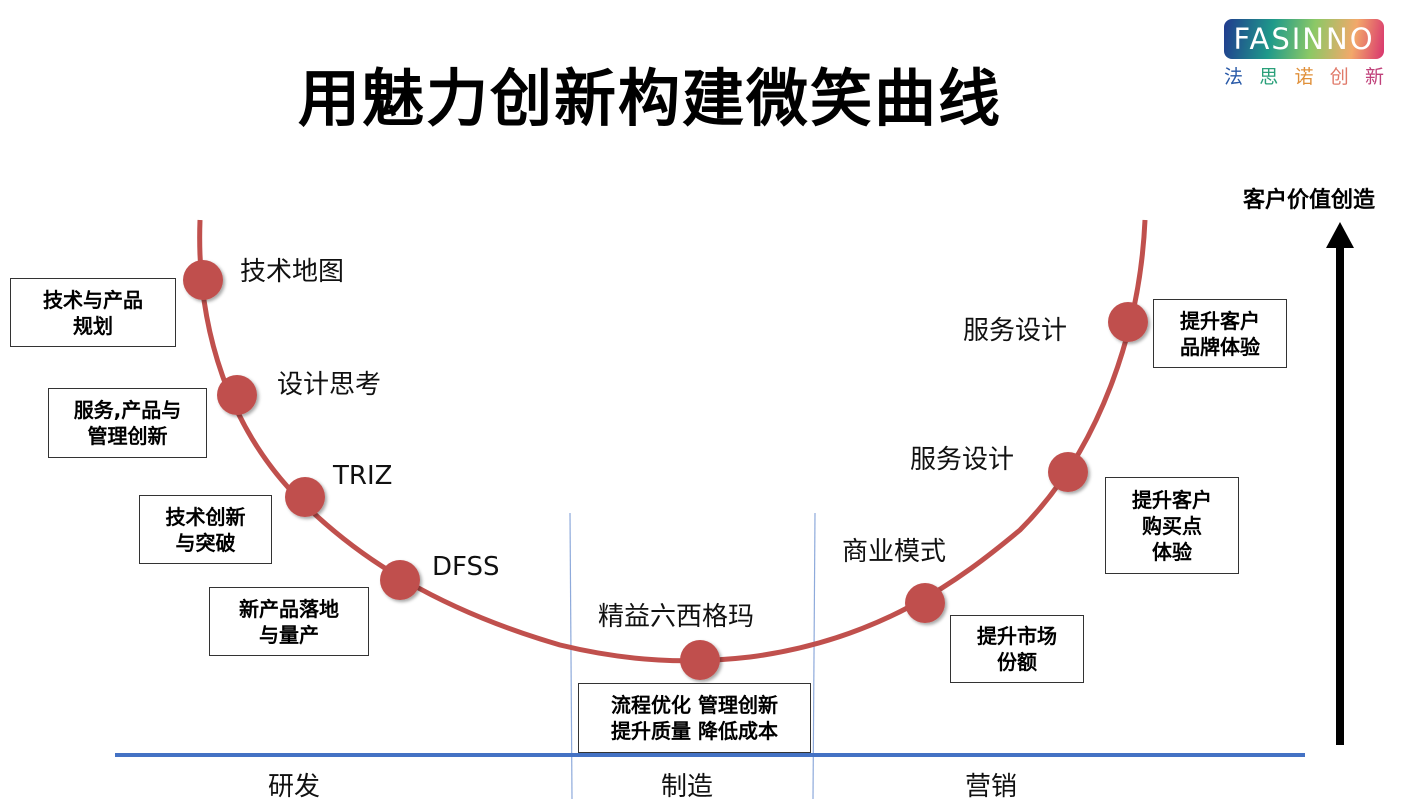 The width and height of the screenshot is (1410, 803). What do you see at coordinates (1234, 77) in the screenshot?
I see `logo-char: 法` at bounding box center [1234, 77].